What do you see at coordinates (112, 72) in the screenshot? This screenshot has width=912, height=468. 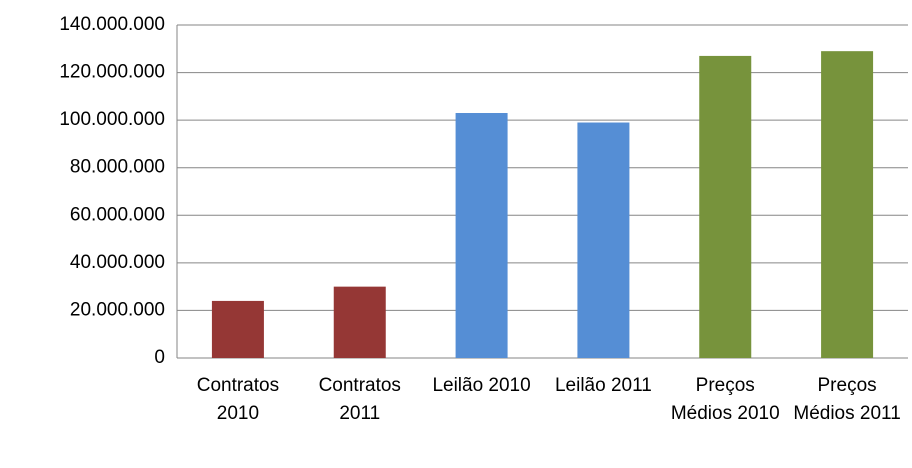 I see `y-tick-label: 120.000.000` at bounding box center [112, 72].